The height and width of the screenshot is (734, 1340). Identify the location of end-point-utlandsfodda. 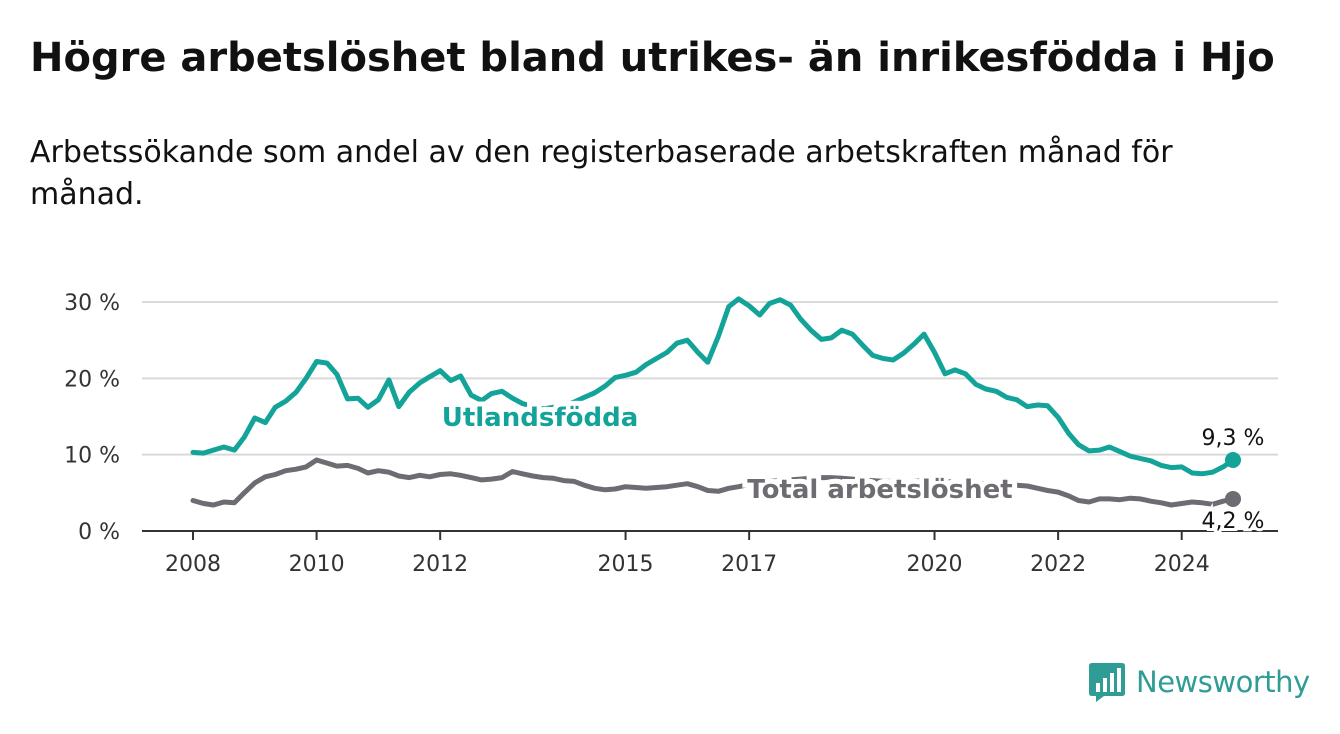
(1233, 460).